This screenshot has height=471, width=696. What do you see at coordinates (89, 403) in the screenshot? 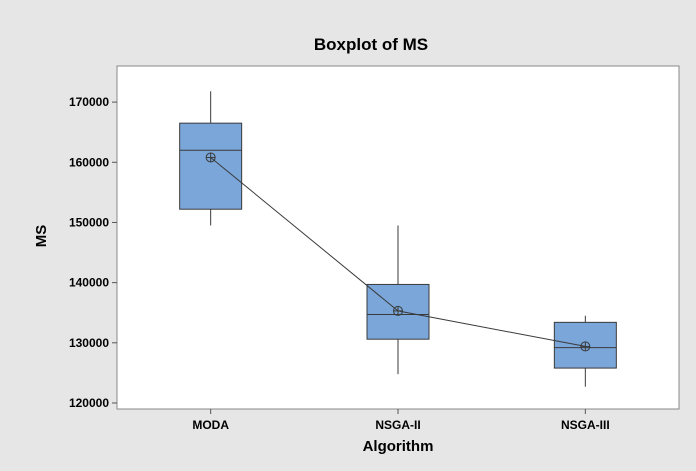
I see `y-tick-label: 120000` at bounding box center [89, 403].